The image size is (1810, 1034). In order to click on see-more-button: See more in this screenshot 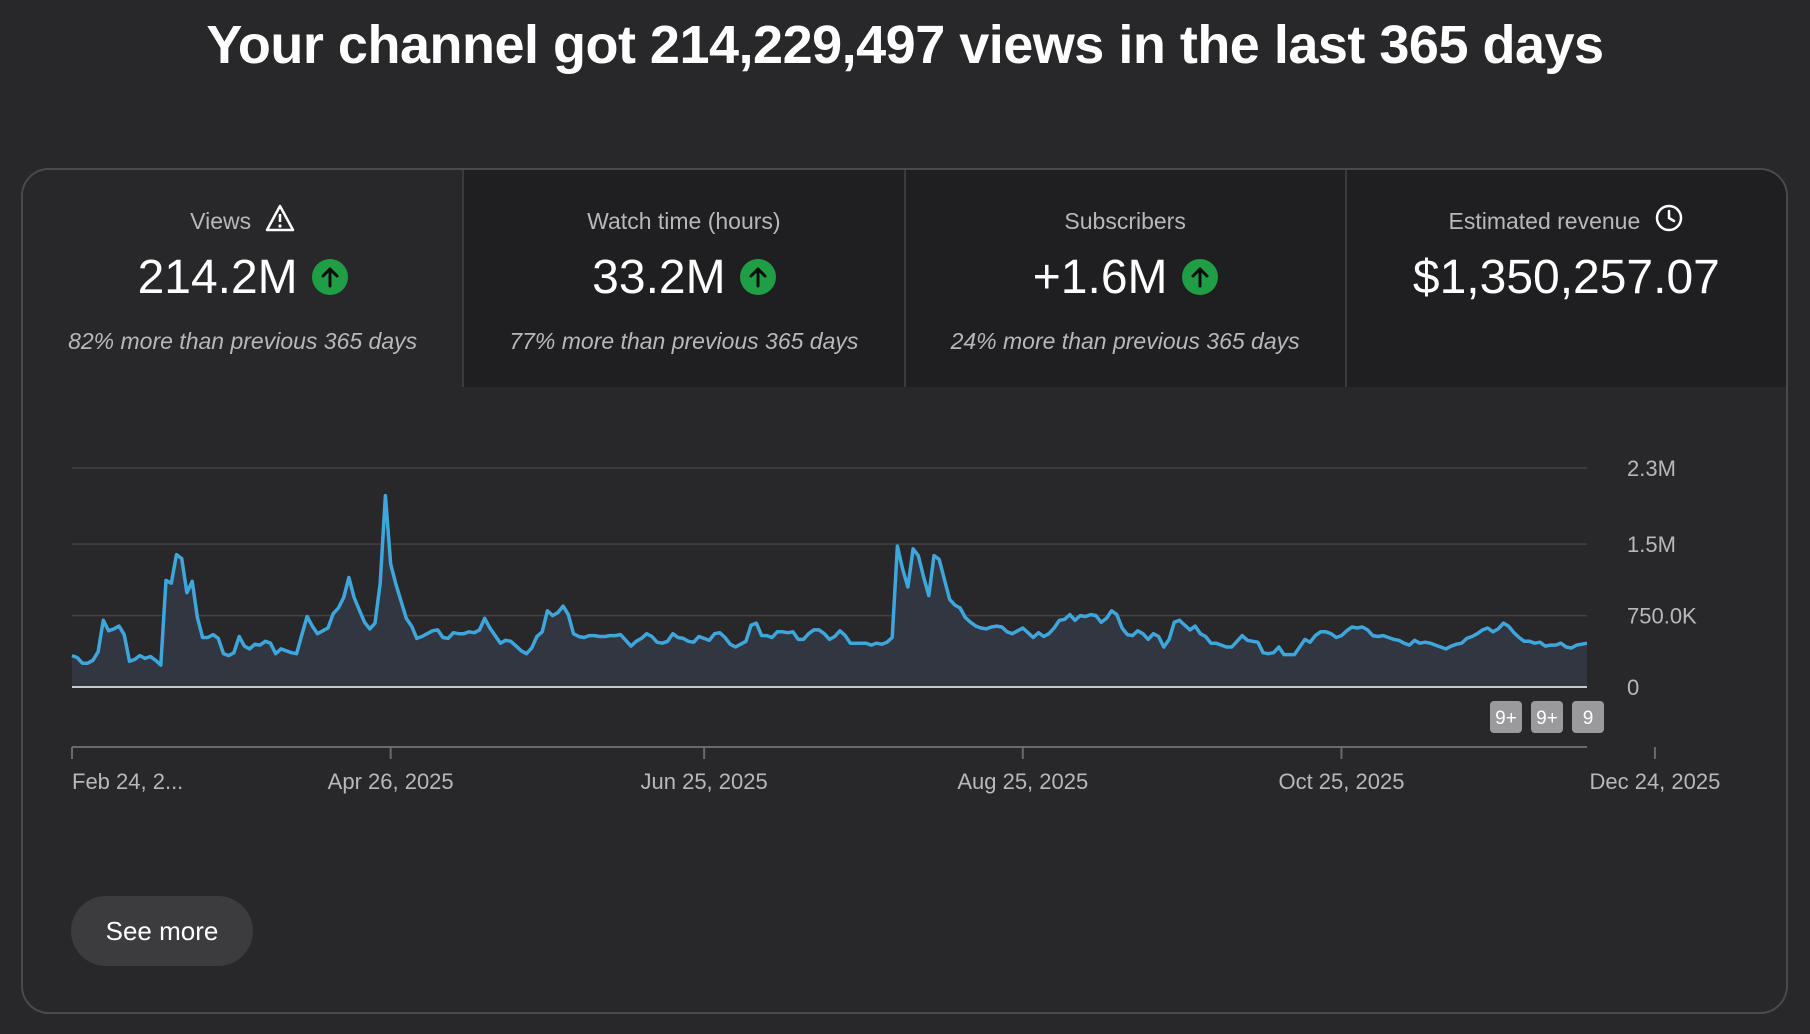, I will do `click(162, 931)`.